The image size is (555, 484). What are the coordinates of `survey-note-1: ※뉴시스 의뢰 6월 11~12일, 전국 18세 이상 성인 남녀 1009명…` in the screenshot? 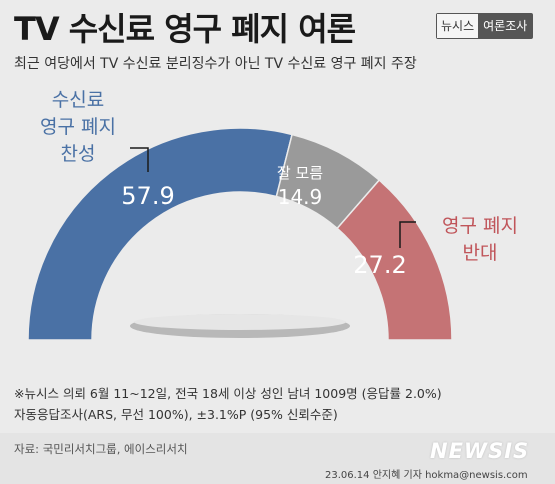 It's located at (228, 393).